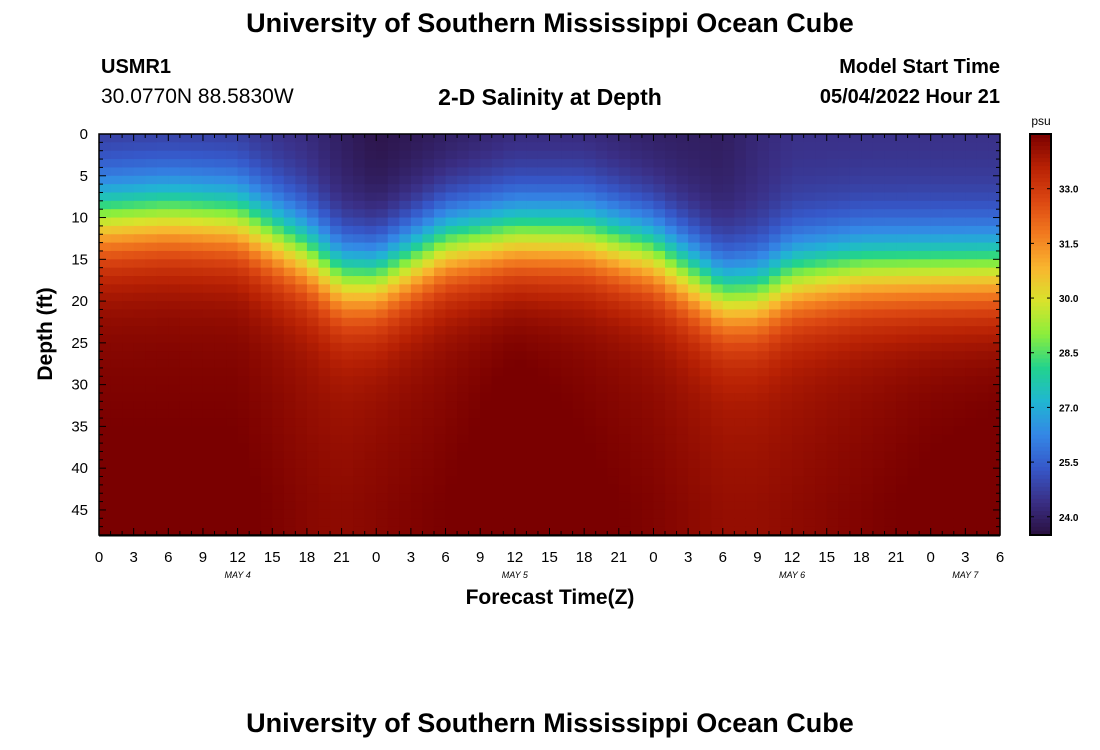  I want to click on x-tick-label: 9, so click(203, 557).